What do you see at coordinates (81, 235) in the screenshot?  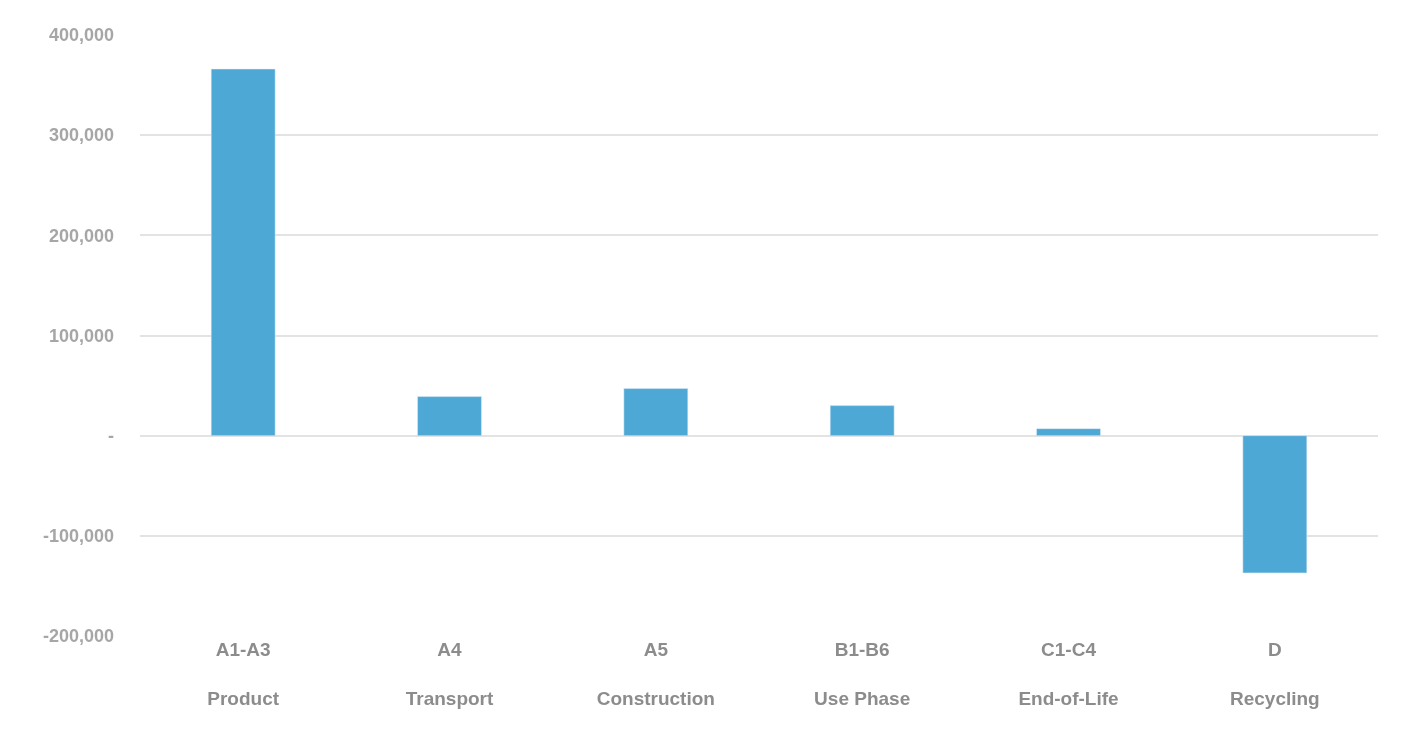 I see `y-tick-label: 200,000` at bounding box center [81, 235].